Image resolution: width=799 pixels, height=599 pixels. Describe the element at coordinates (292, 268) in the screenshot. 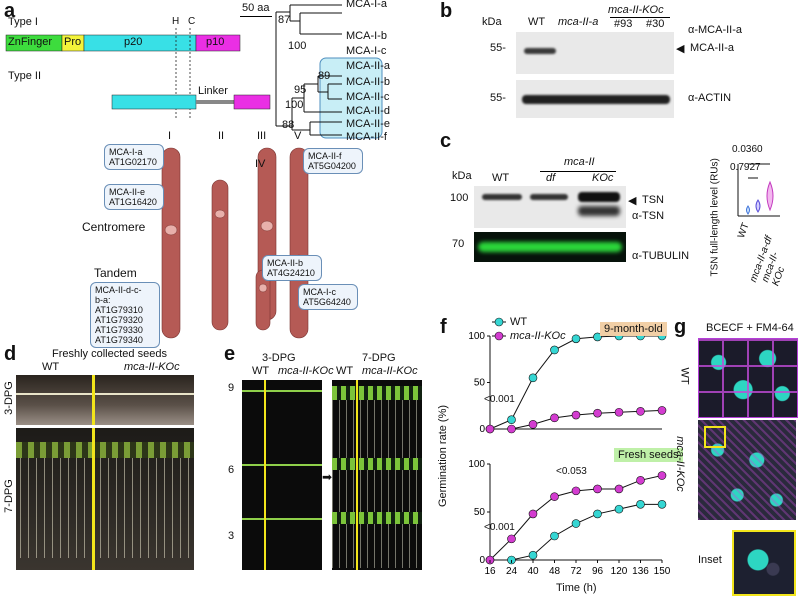

I see `locus-mca-ii-b: MCA-II-b AT4G24210` at that location.